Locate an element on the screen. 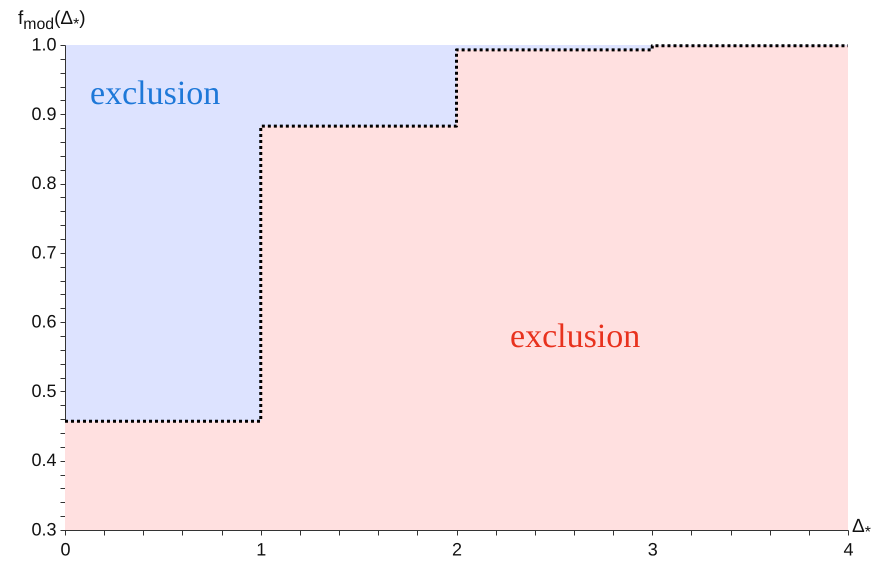  x-tick-label: 4 is located at coordinates (848, 550).